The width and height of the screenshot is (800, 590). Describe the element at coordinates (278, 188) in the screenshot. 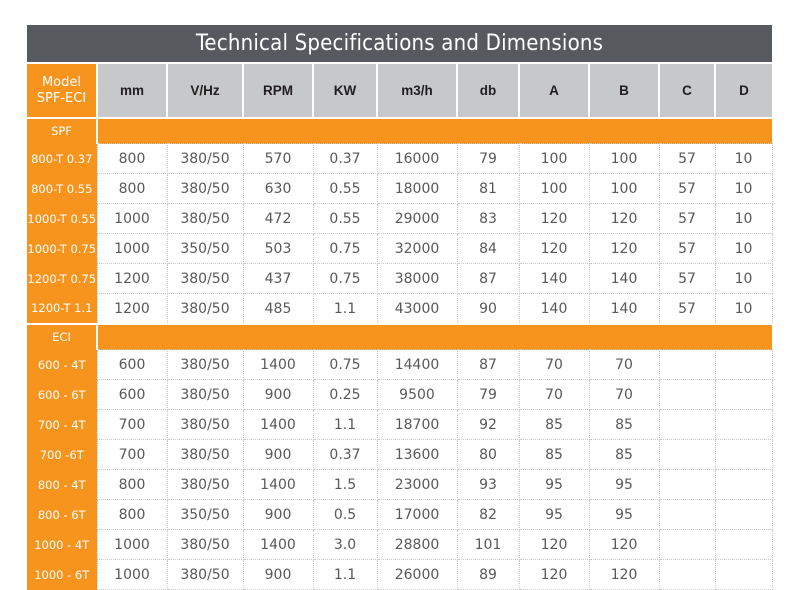

I see `cell-rpm: 630` at that location.